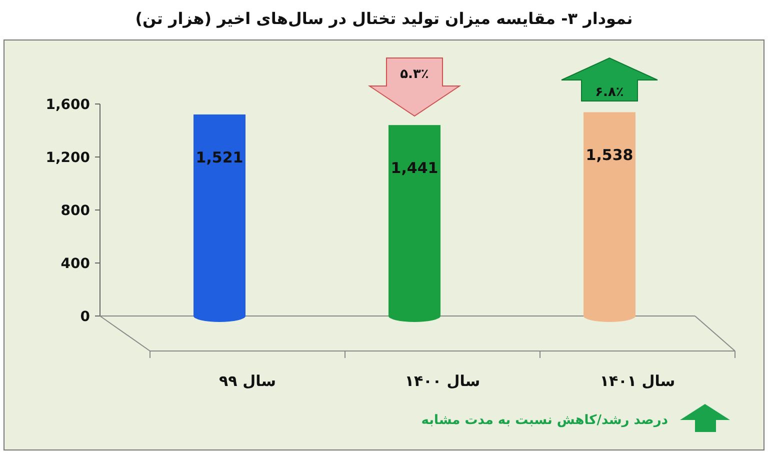  Describe the element at coordinates (75, 211) in the screenshot. I see `y-tick-label: 800` at that location.